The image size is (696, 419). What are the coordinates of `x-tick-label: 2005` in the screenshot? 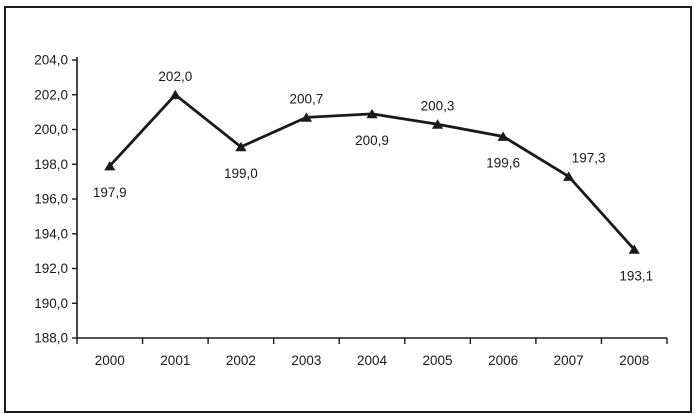 It's located at (438, 360).